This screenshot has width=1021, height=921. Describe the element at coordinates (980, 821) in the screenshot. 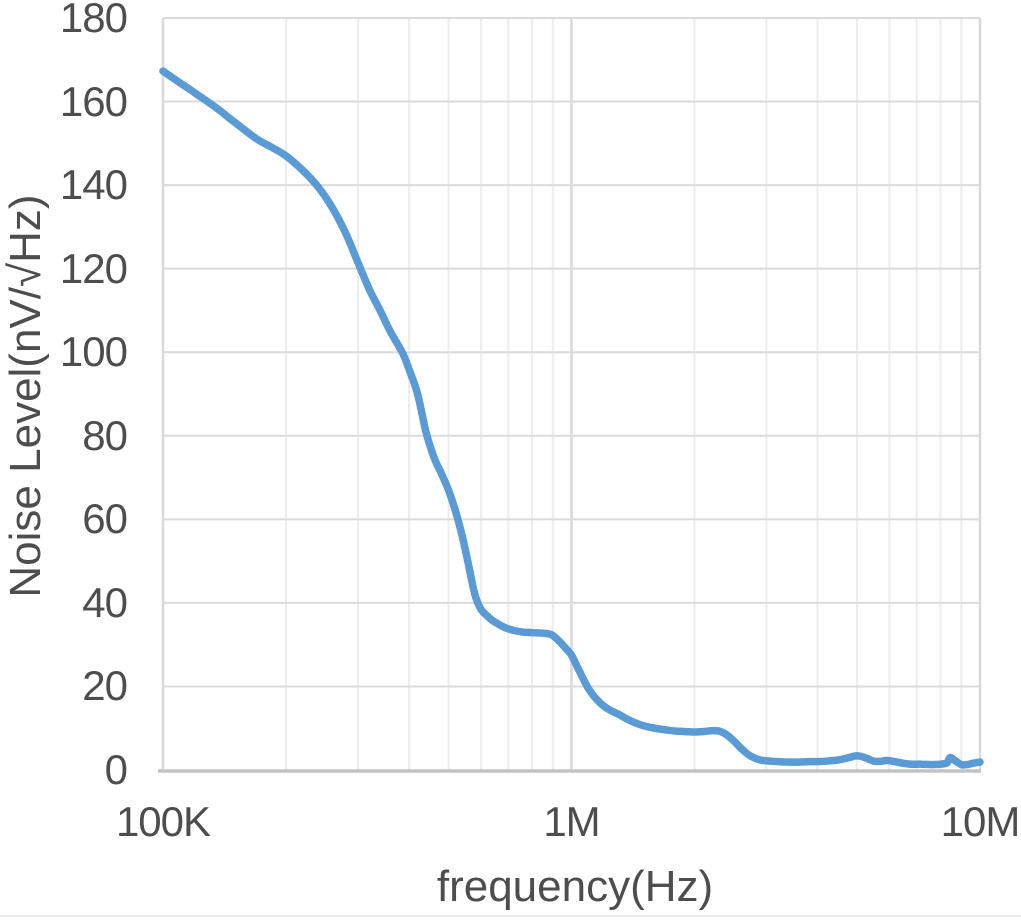

I see `x-tick-label: 10M` at that location.